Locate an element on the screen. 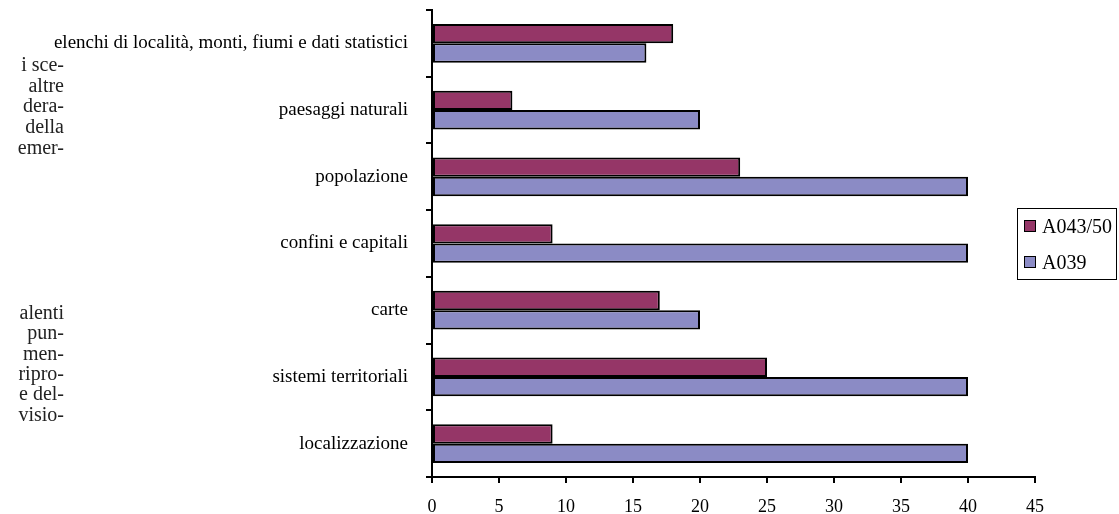 This screenshot has height=514, width=1119. x-tick-label: 35 is located at coordinates (901, 504).